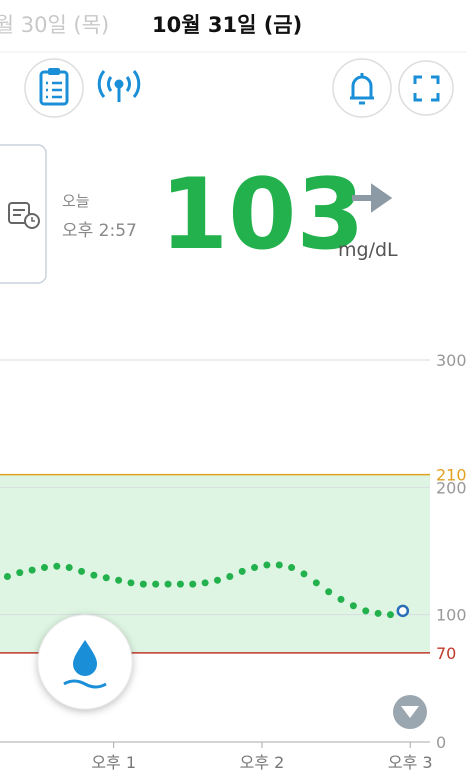  What do you see at coordinates (54, 25) in the screenshot?
I see `prev-date: 10월 30일 (목)` at bounding box center [54, 25].